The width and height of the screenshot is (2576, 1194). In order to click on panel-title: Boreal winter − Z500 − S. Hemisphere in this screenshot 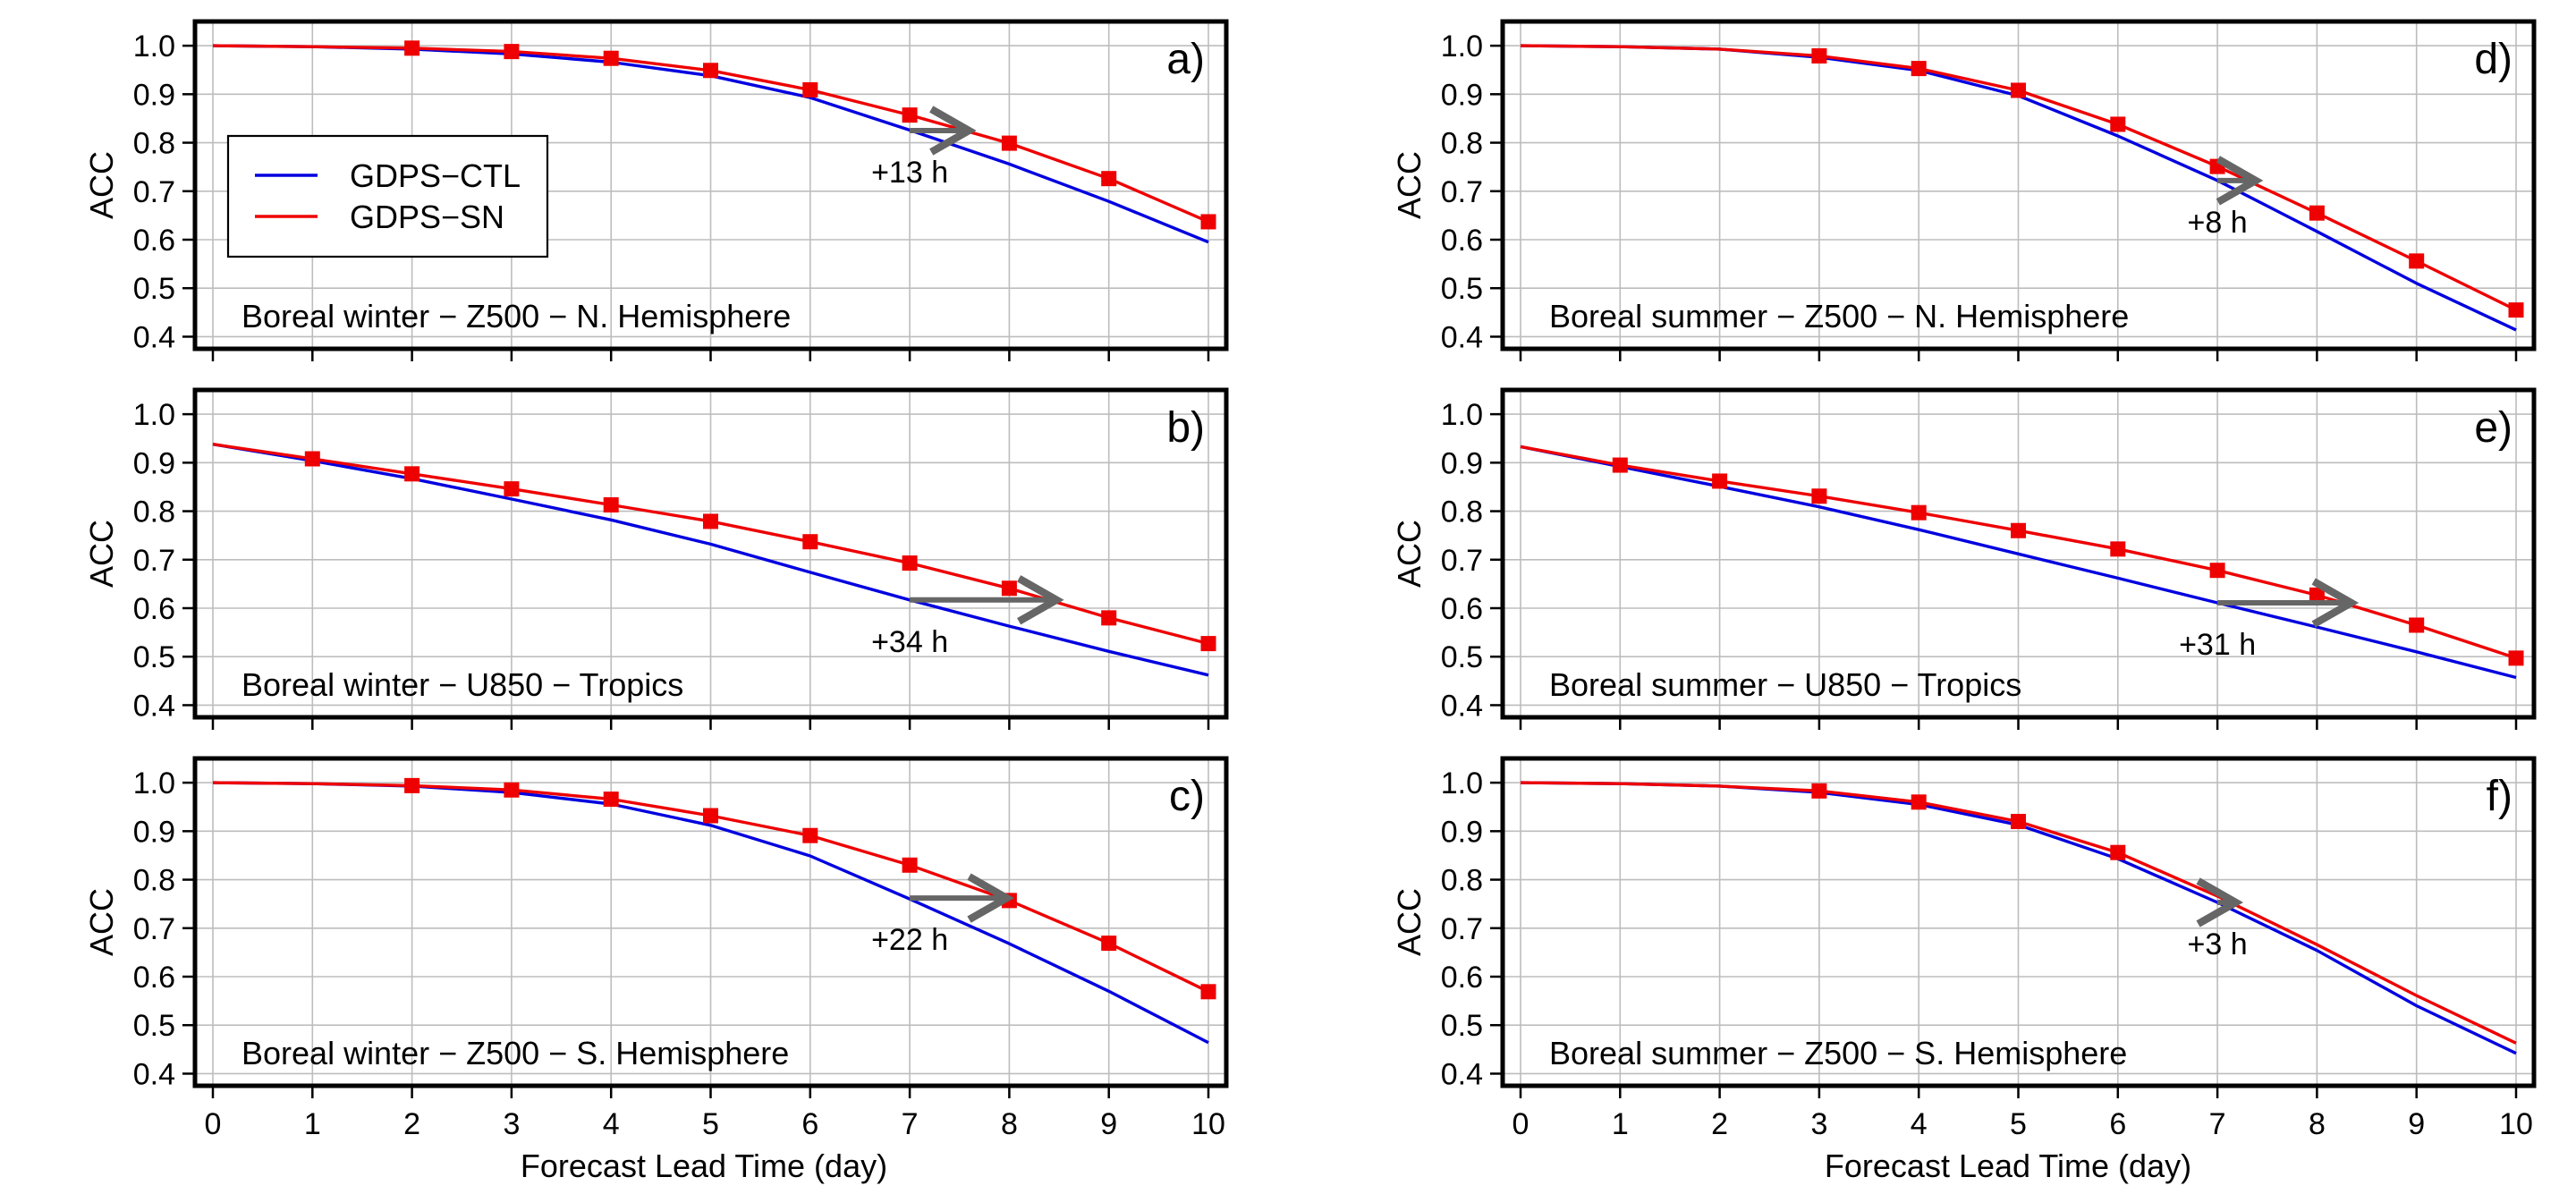, I will do `click(515, 1053)`.